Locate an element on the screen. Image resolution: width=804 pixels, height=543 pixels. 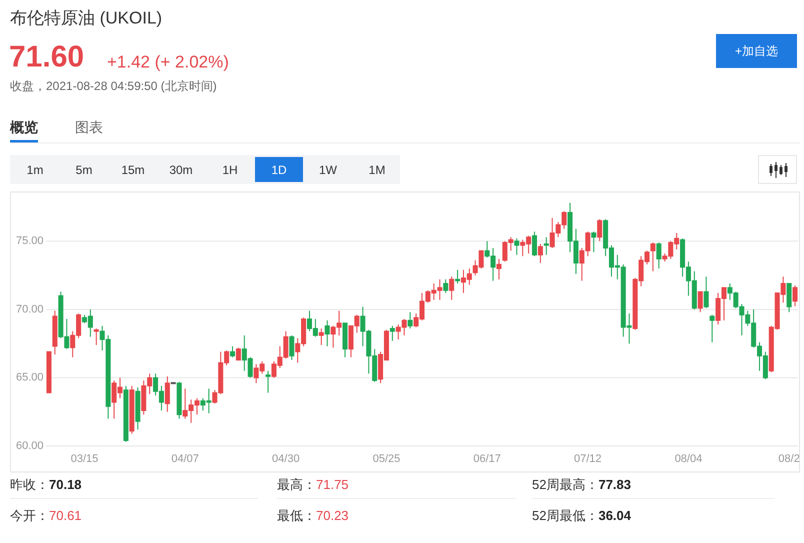
x-tick-label: 08/2 is located at coordinates (789, 459).